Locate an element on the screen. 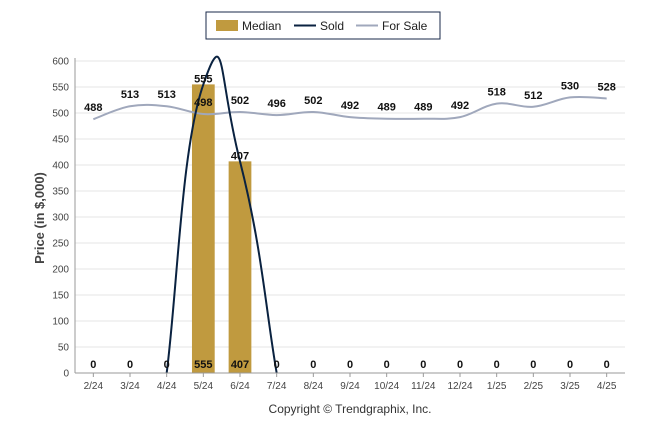 The height and width of the screenshot is (434, 646). copyright-text: Copyright © Trendgraphix, Inc. is located at coordinates (350, 409).